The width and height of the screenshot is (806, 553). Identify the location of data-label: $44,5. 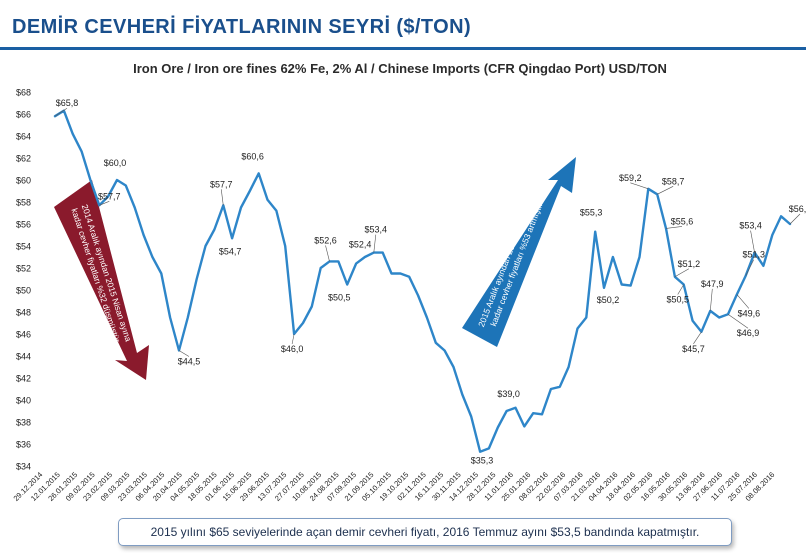
(189, 362).